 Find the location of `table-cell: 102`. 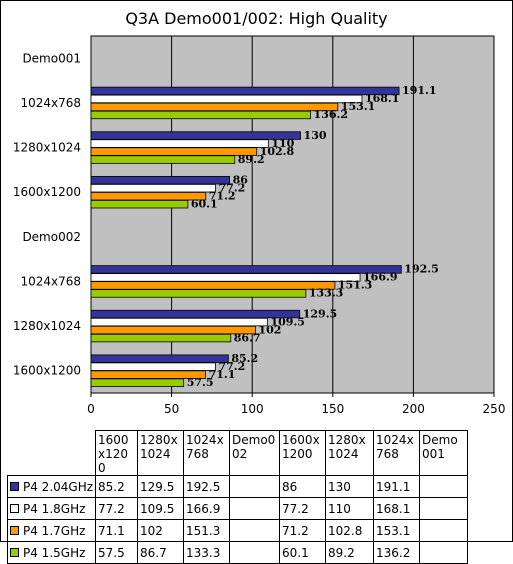

table-cell: 102 is located at coordinates (161, 530).